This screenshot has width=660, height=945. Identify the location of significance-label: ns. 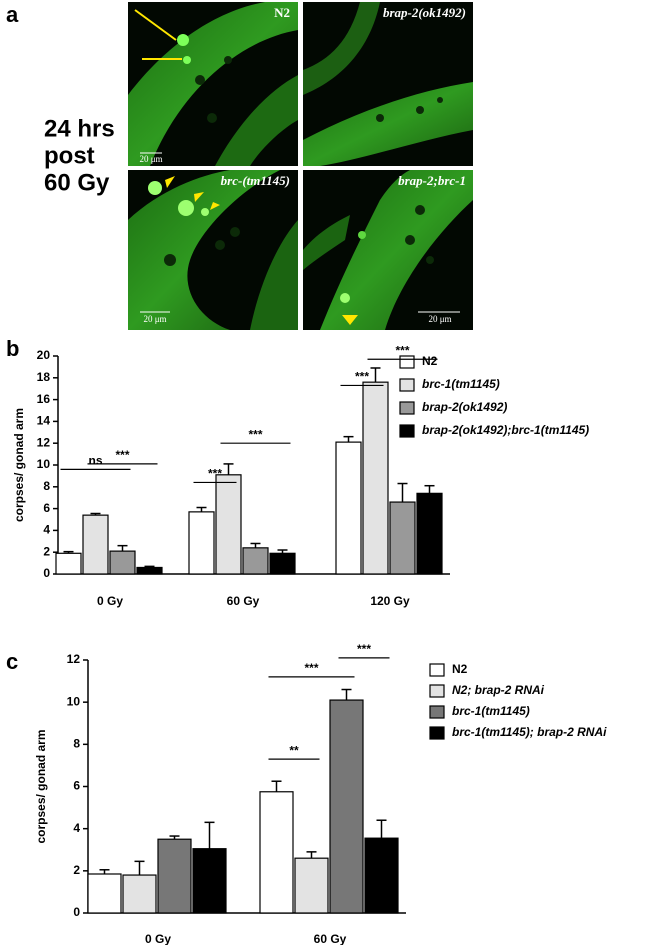
(95, 461).